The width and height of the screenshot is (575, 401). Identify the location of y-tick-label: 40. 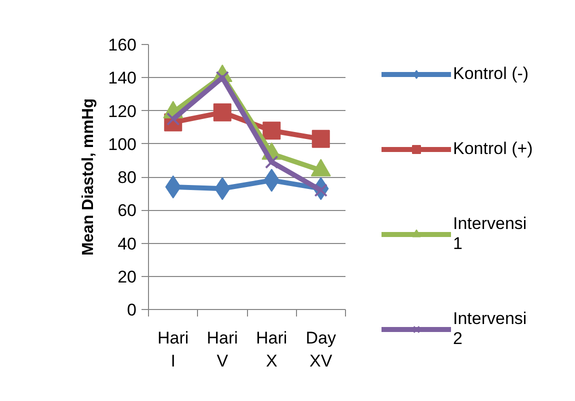
(127, 244).